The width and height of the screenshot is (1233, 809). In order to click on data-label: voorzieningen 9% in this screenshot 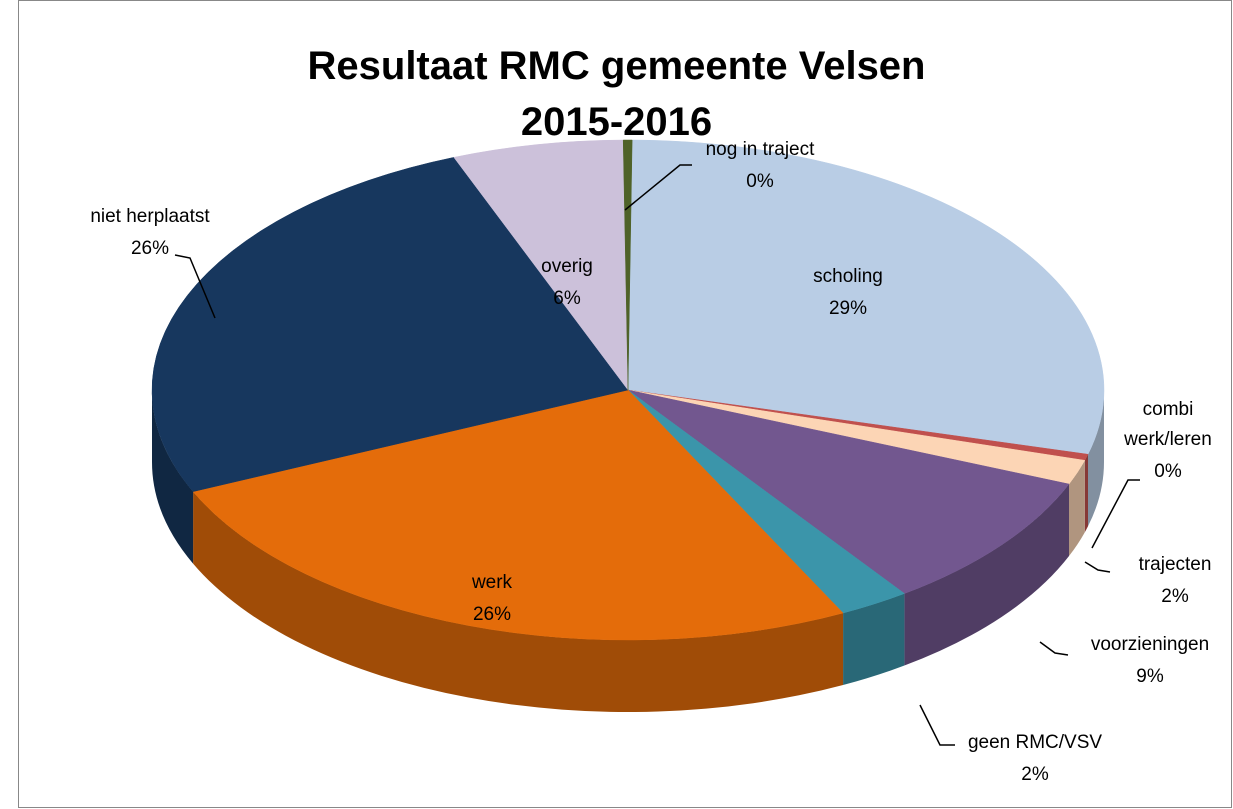, I will do `click(1150, 661)`.